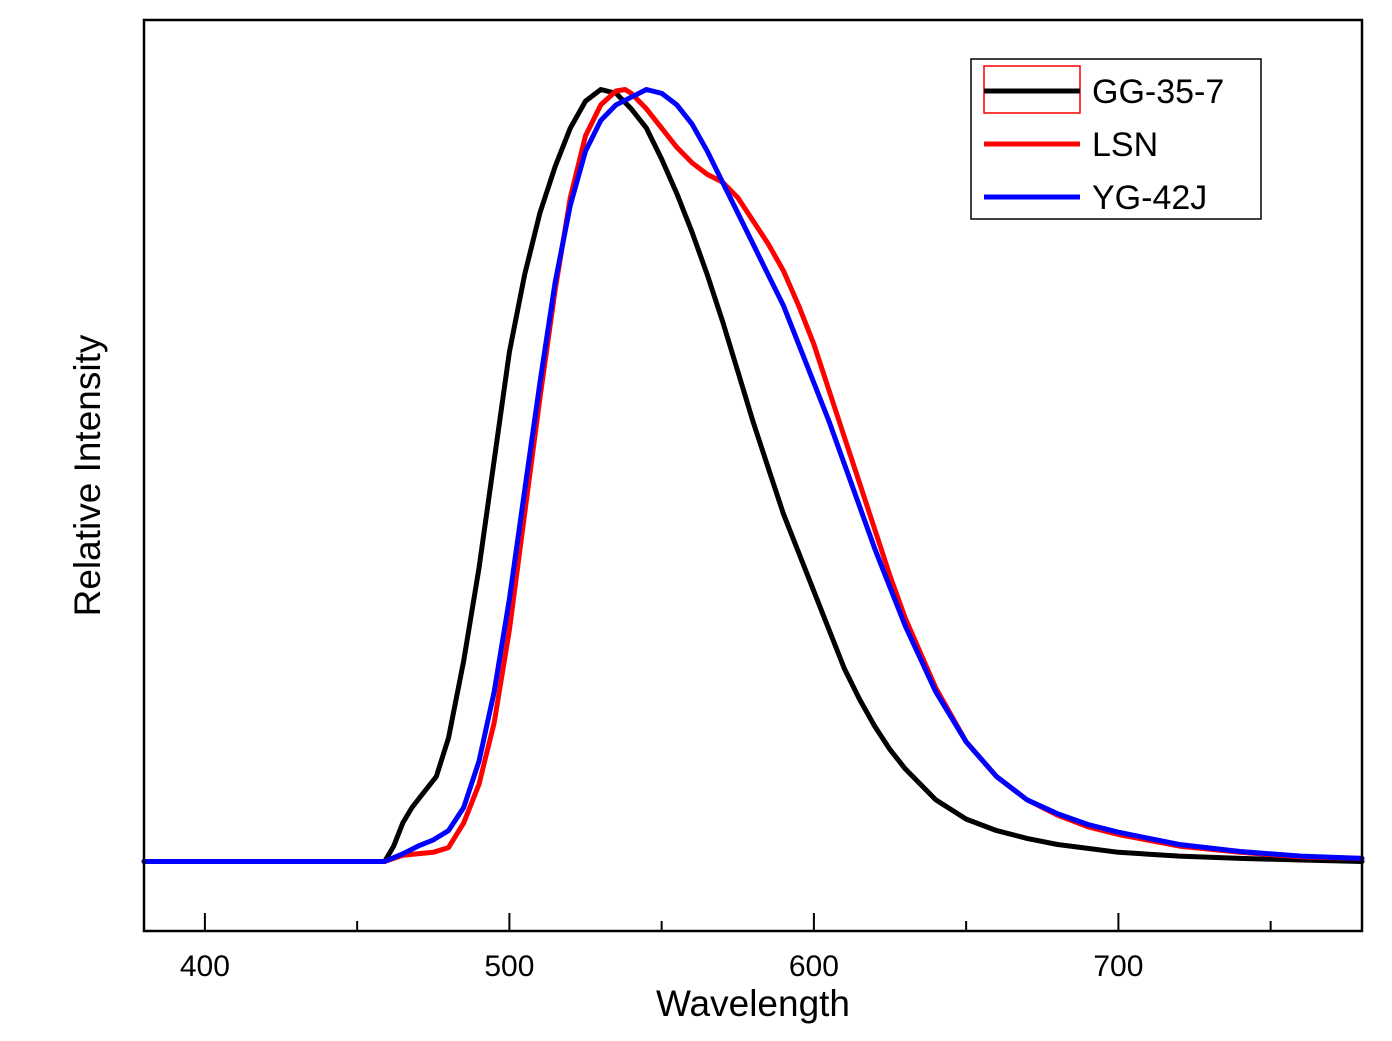 The image size is (1392, 1041). Describe the element at coordinates (1149, 198) in the screenshot. I see `legend-label-yg-42j: YG-42J` at that location.